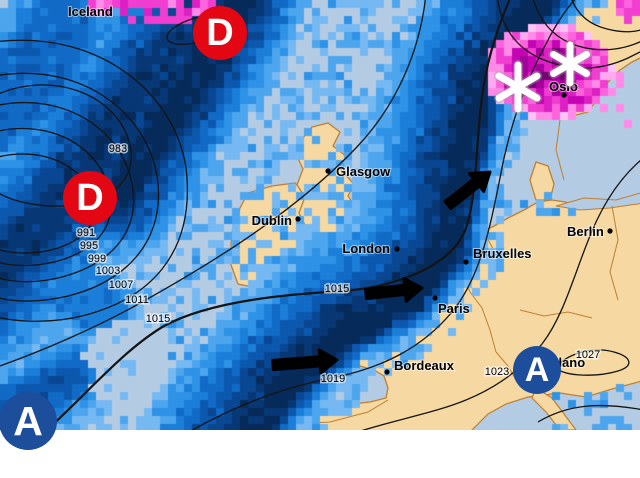 The height and width of the screenshot is (478, 640). I want to click on isobar-value-label: 1019, so click(333, 379).